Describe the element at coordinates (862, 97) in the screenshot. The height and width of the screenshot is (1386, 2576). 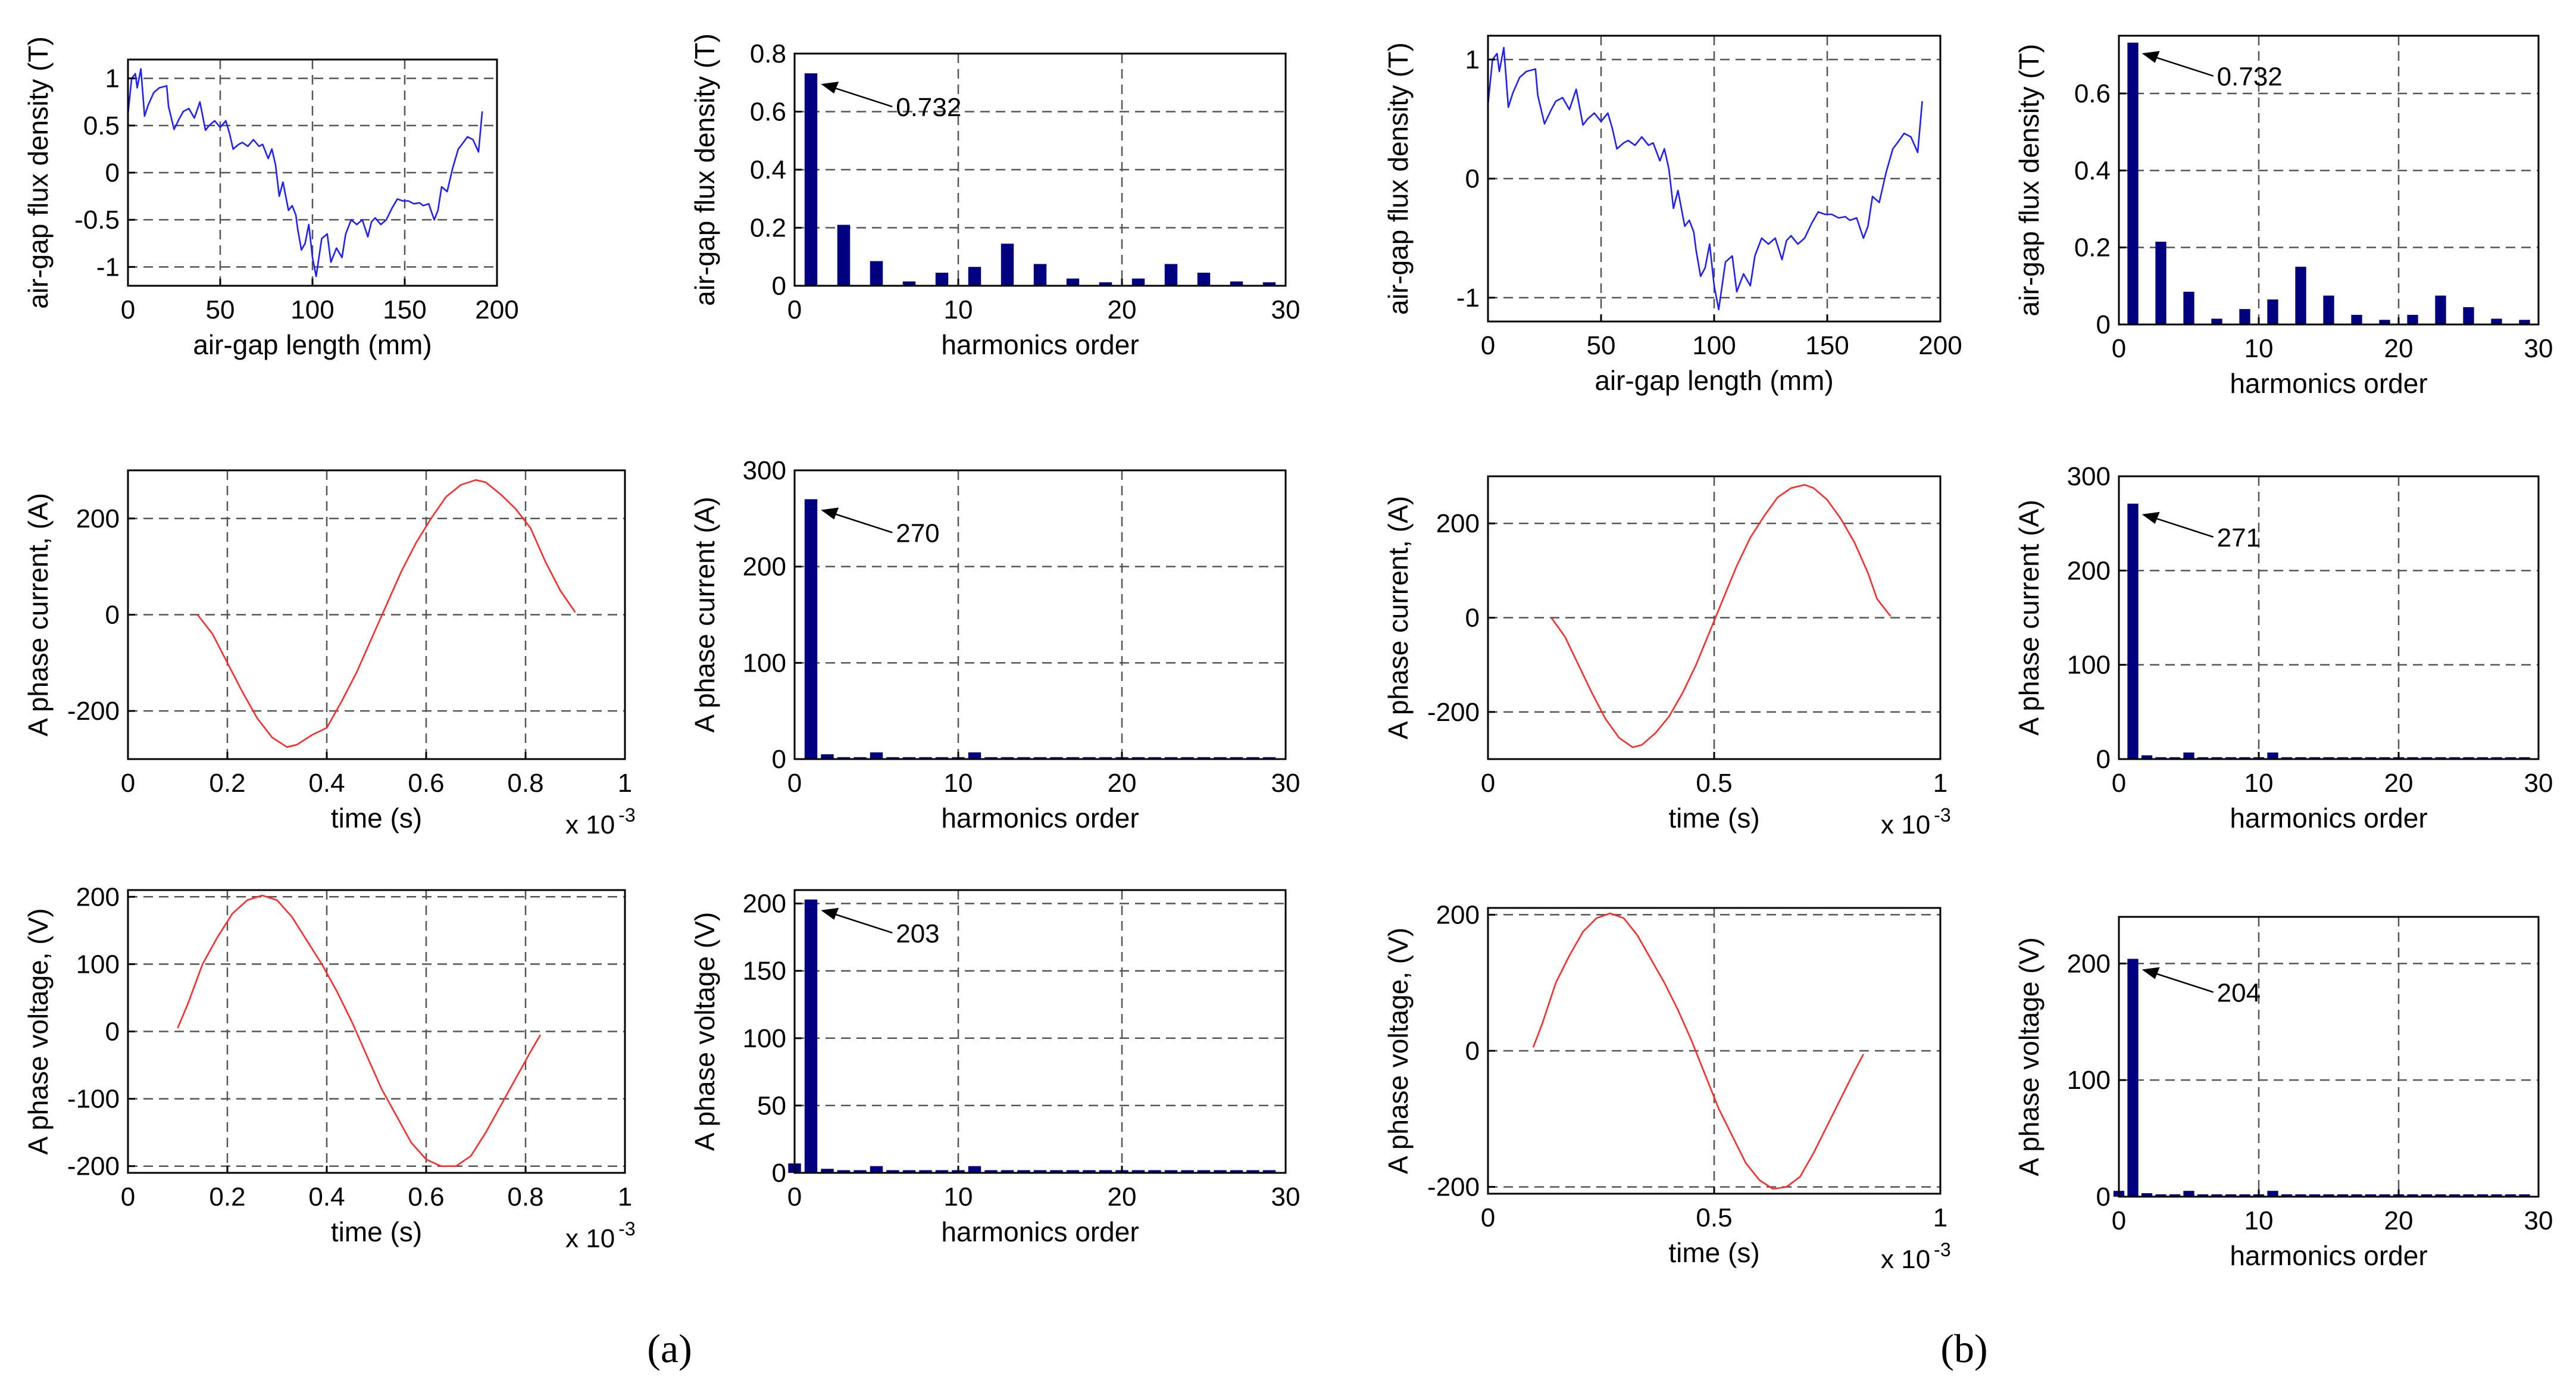
I see `annotation-arrow` at that location.